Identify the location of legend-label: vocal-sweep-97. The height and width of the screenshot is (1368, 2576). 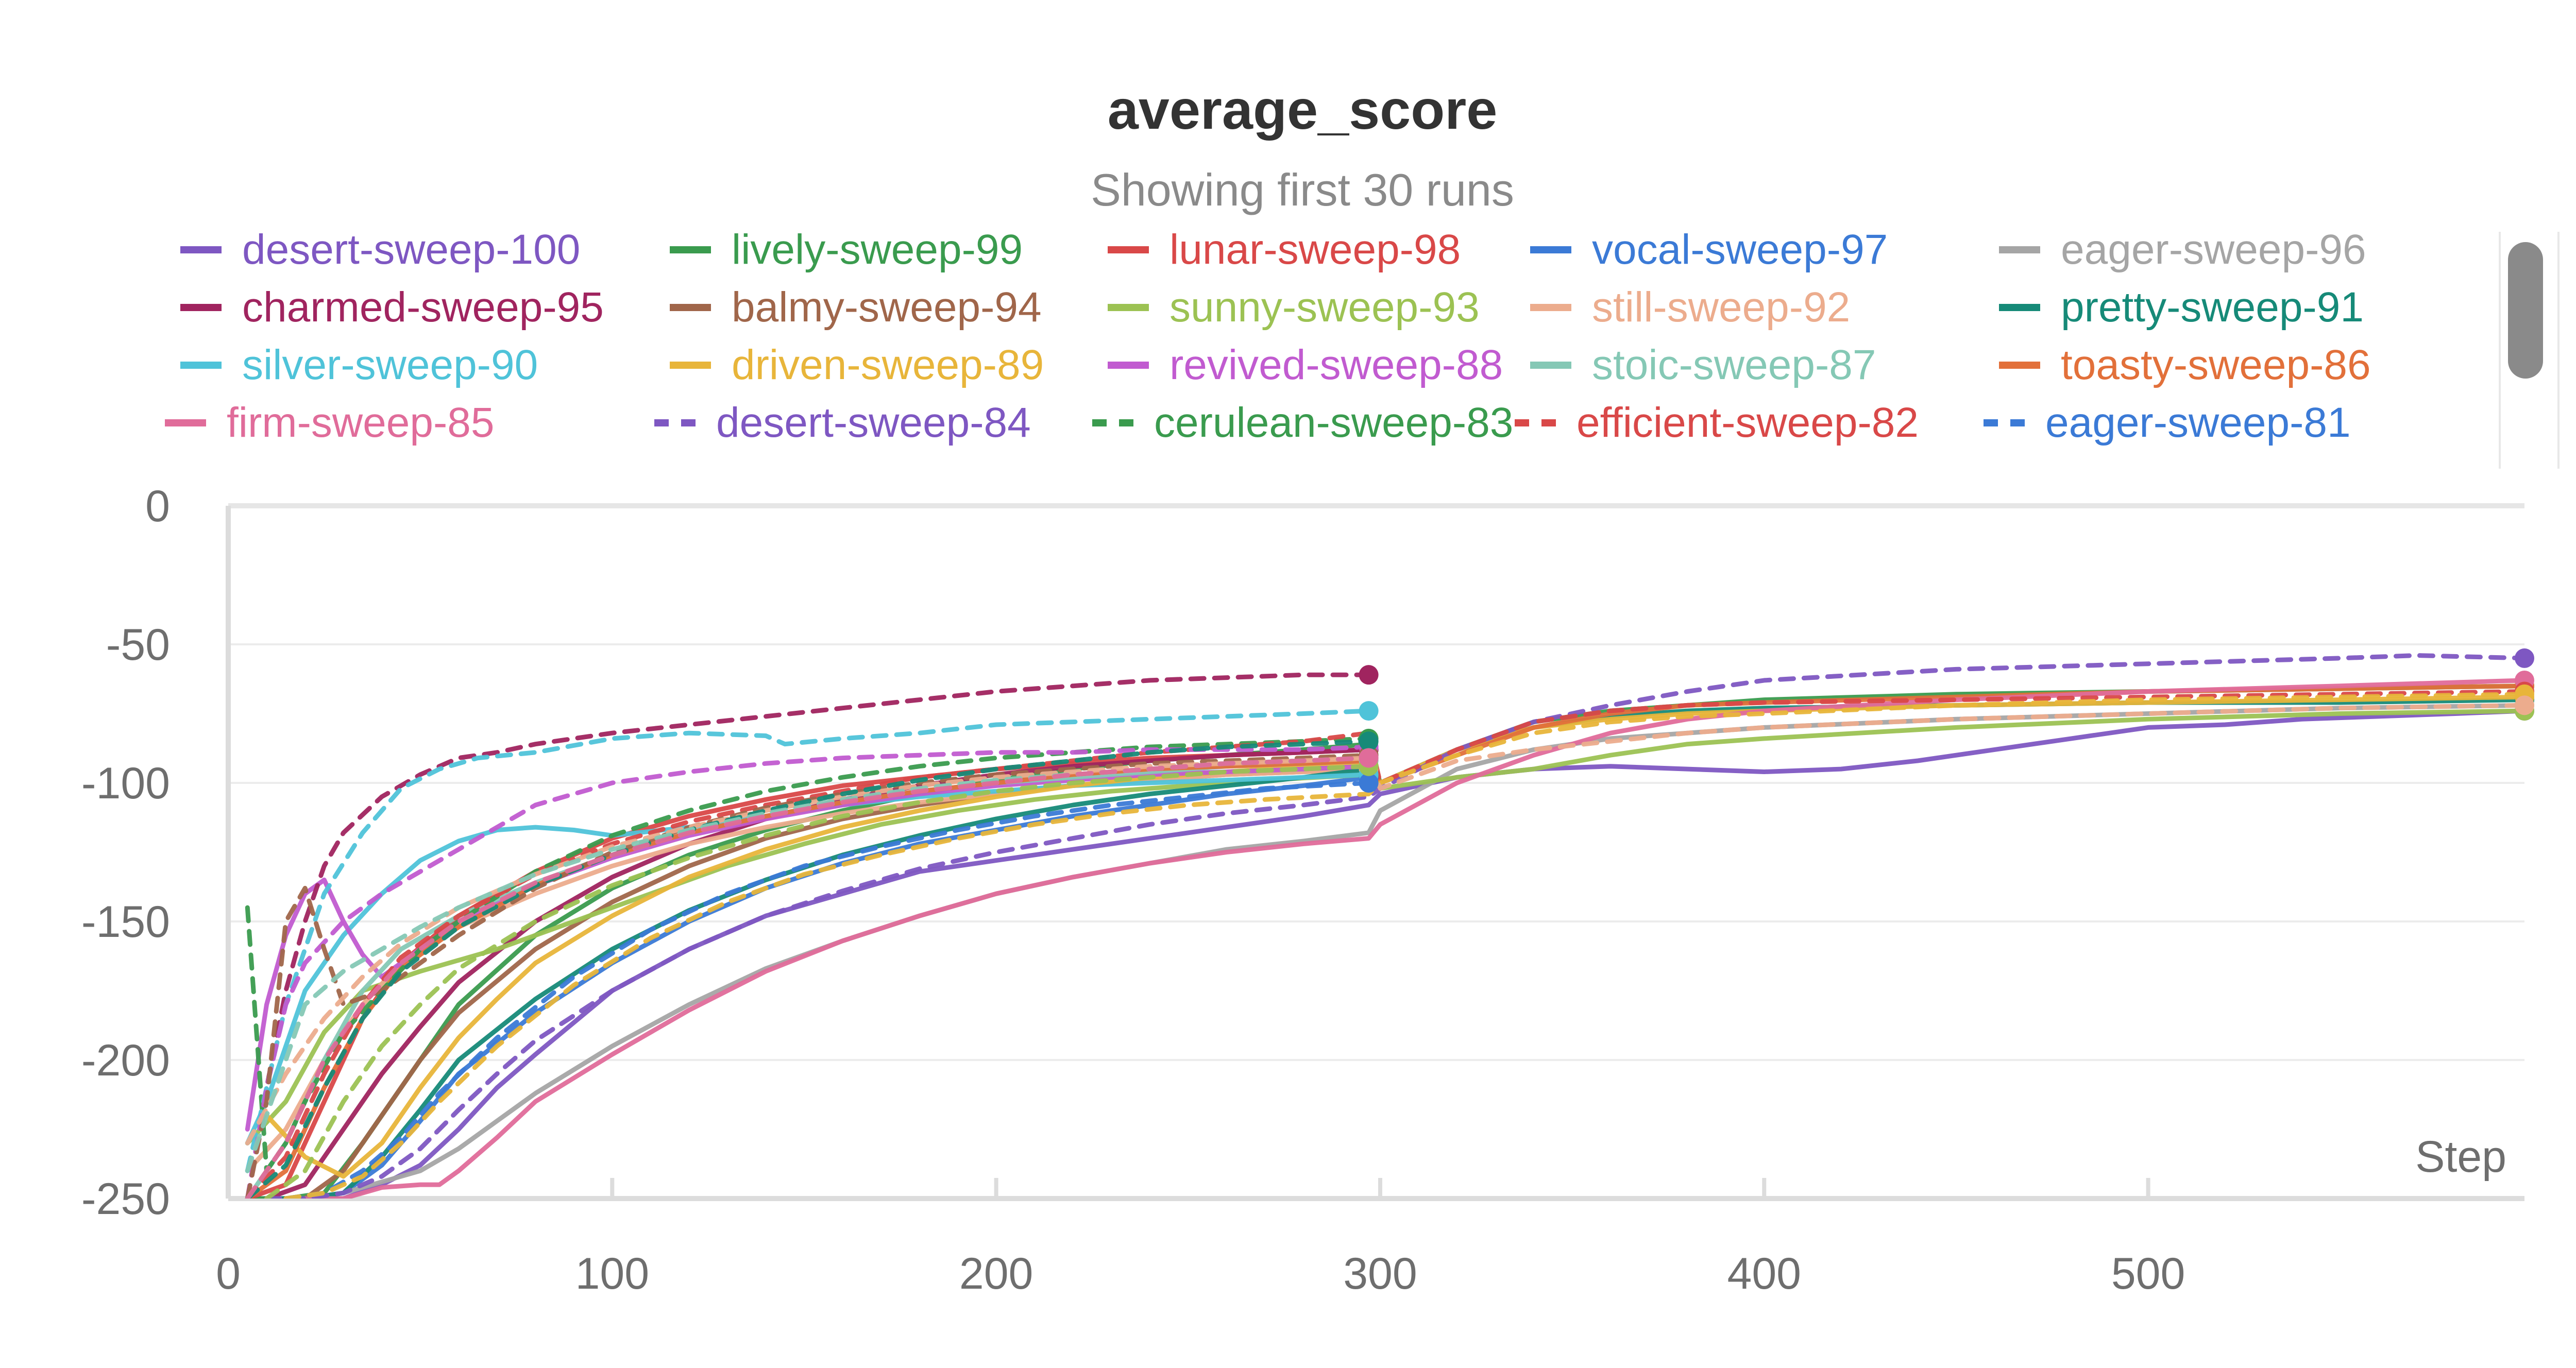
(1740, 249).